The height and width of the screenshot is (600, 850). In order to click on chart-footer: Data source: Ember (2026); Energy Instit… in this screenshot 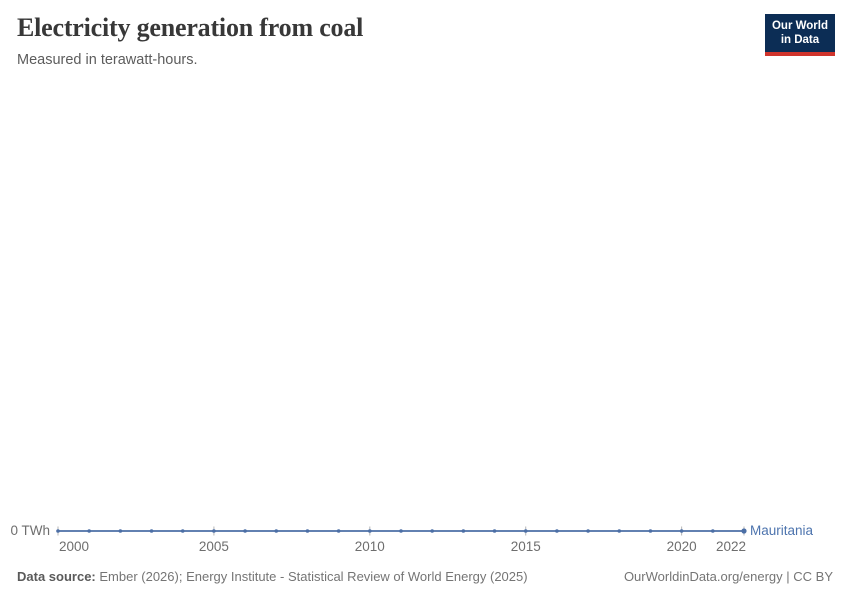, I will do `click(425, 577)`.